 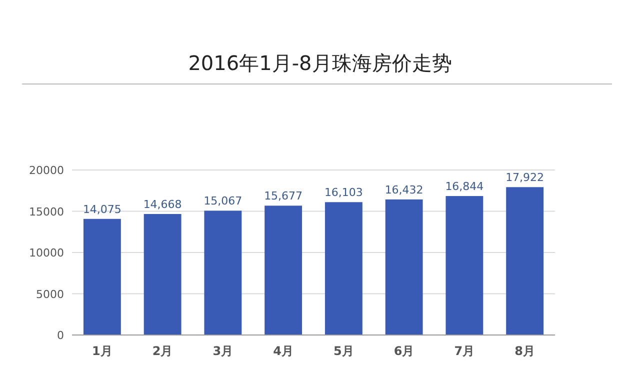 What do you see at coordinates (283, 196) in the screenshot?
I see `data-label: 15,677` at bounding box center [283, 196].